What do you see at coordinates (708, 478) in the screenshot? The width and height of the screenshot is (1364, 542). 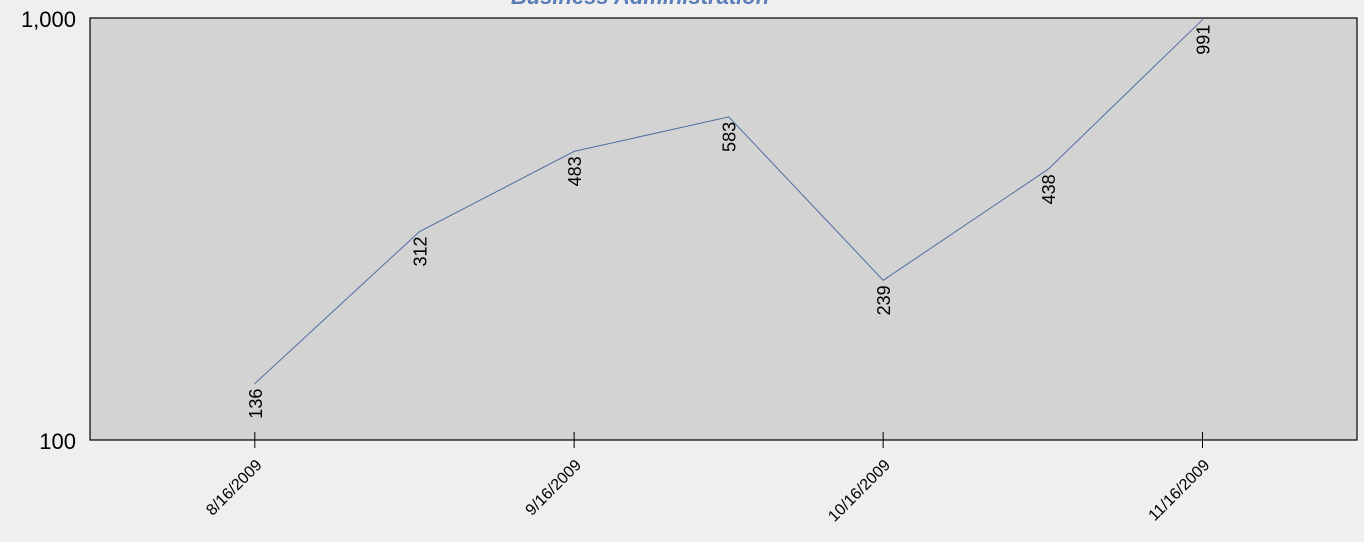 I see `x-axis: 8/16/2009 9/16/2009 10/16/2009 11/16/2009` at bounding box center [708, 478].